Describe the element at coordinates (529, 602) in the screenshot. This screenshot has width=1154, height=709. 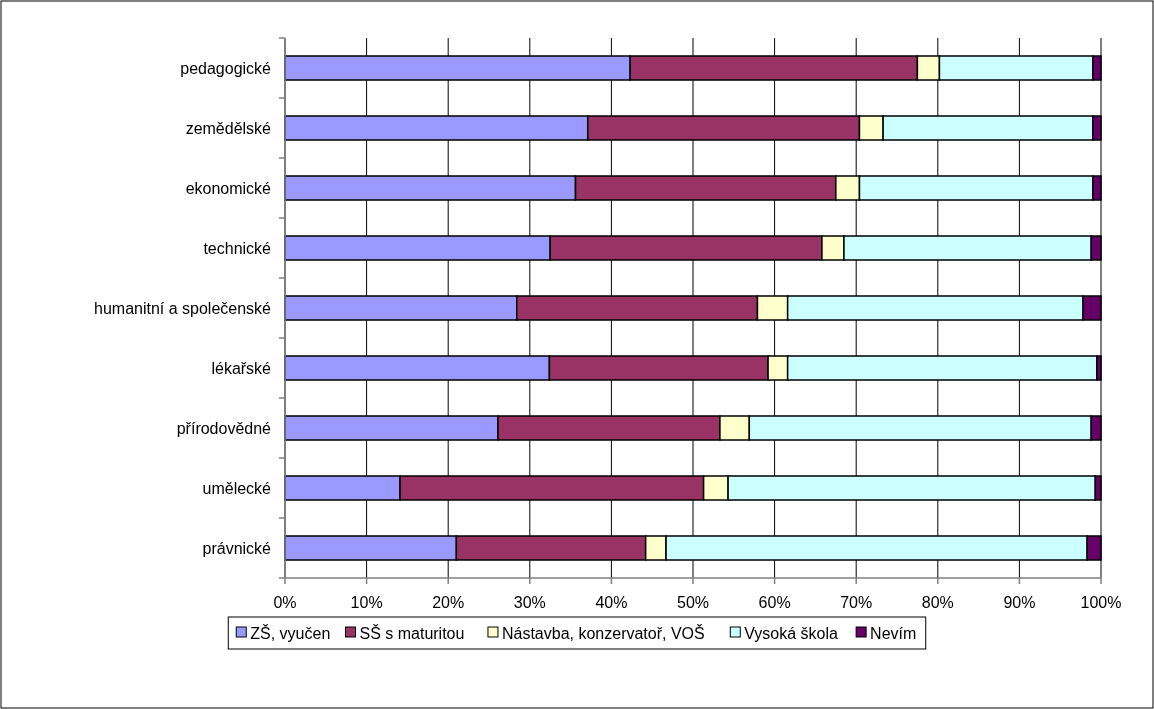
I see `x-tick-label: 30%` at that location.